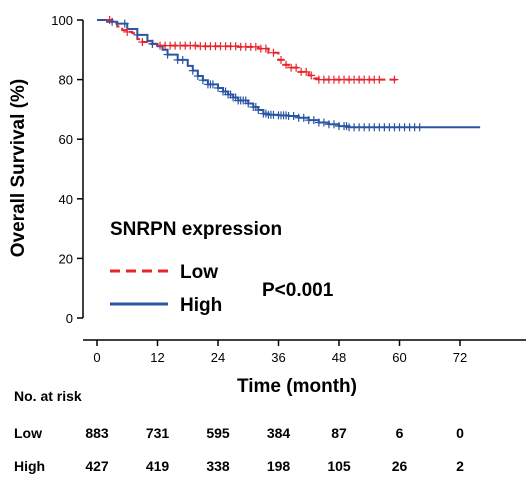 This screenshot has height=484, width=529. Describe the element at coordinates (30, 466) in the screenshot. I see `risk-row-label: High` at that location.